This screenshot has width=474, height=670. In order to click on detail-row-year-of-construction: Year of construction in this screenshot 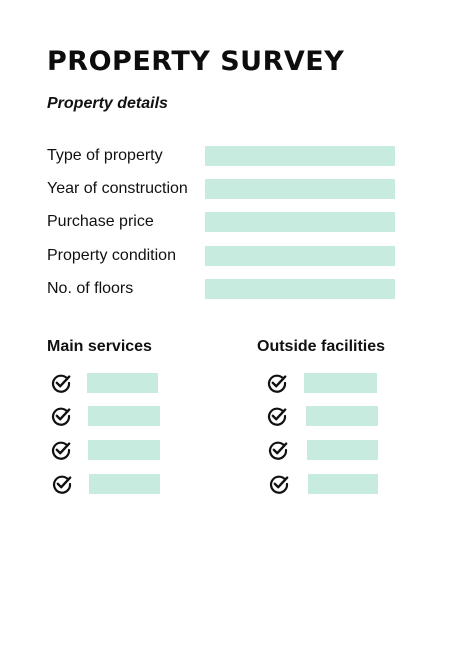, I will do `click(222, 190)`.